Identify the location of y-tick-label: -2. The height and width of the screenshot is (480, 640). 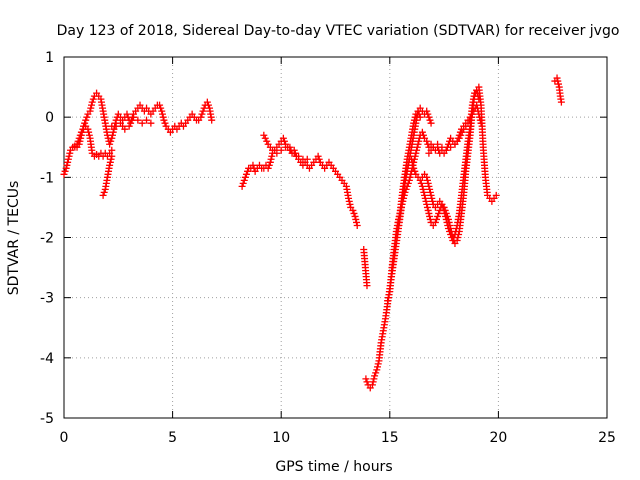
(47, 239).